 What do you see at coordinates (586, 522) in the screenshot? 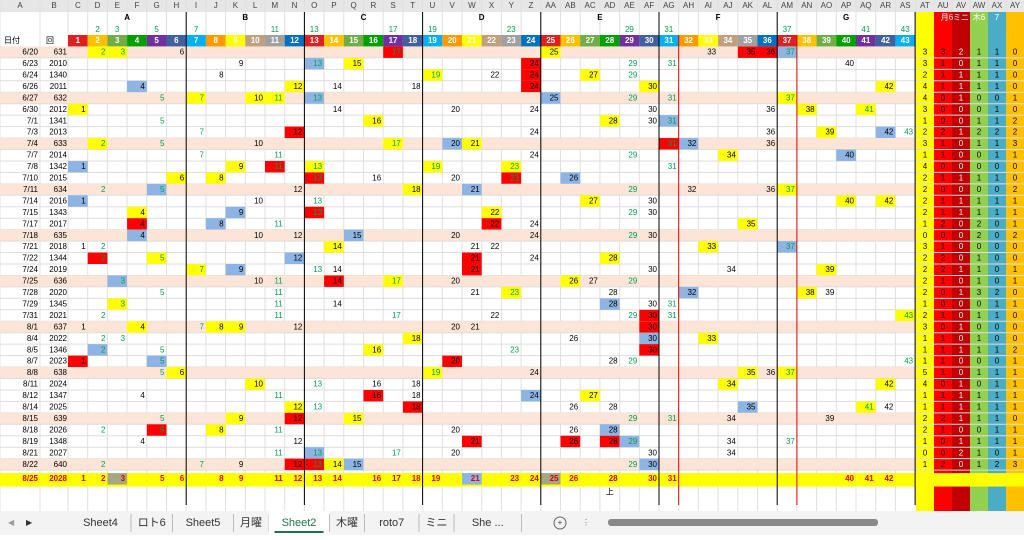
I see `more: ⋮` at bounding box center [586, 522].